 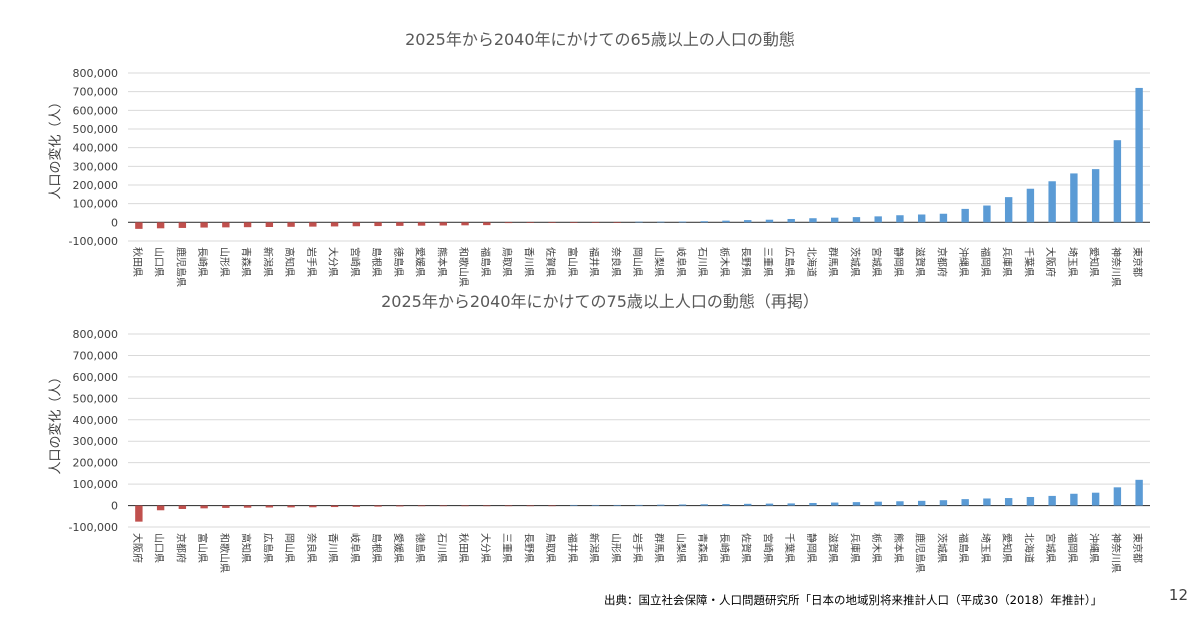 I want to click on x-tick-label: 青森県, so click(x=702, y=548).